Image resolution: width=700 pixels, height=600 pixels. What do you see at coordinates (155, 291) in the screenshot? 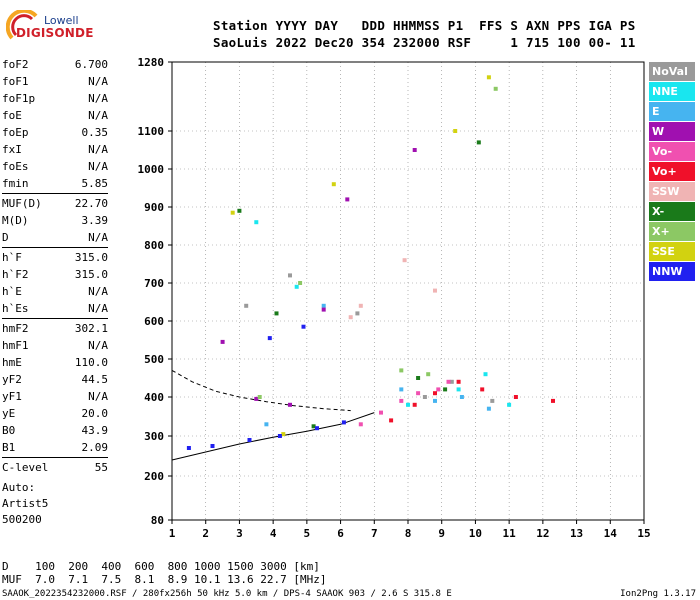
I see `y-tick-labels: 80 200 300 400 500 600 700 800 900 1000 1100 1280` at bounding box center [155, 291].